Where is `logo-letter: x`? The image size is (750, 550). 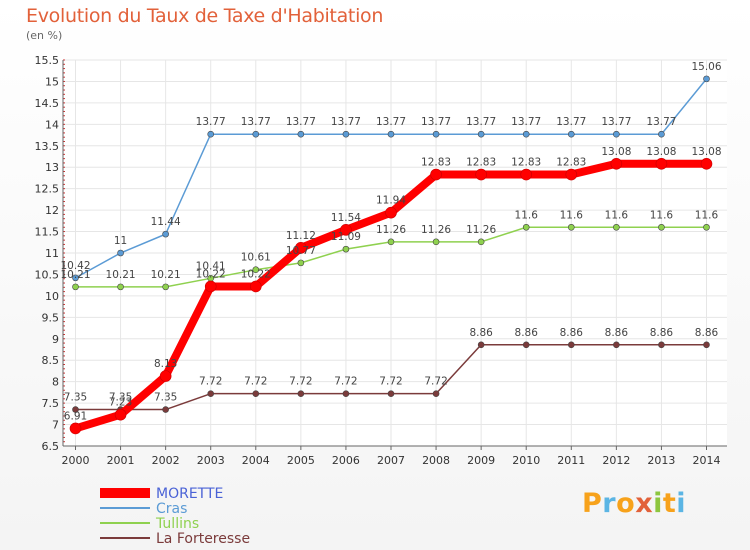
logo-letter: x is located at coordinates (644, 503).